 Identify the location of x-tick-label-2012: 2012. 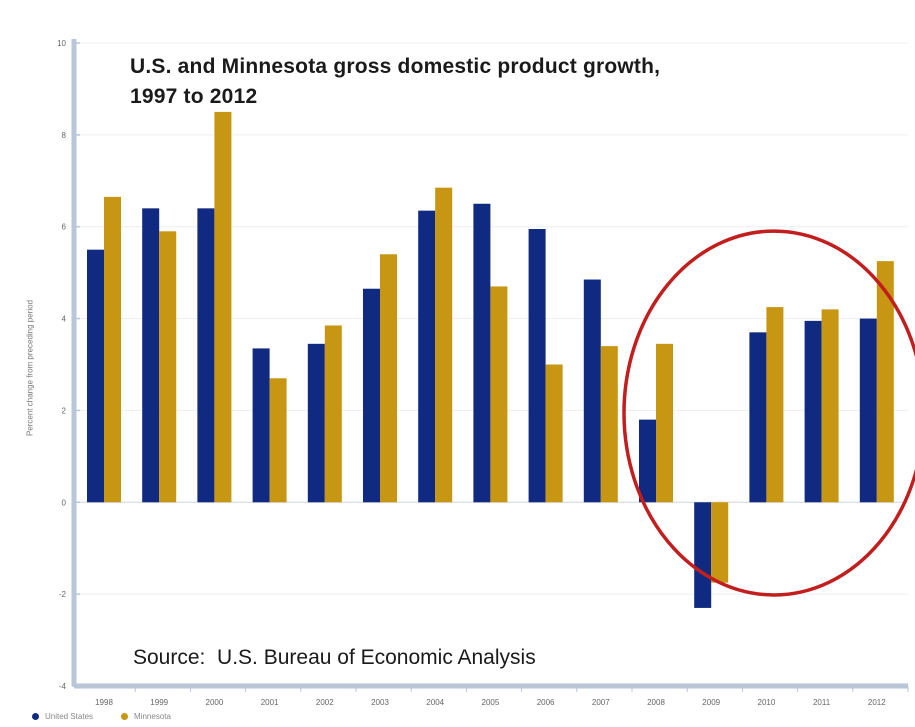
(877, 702).